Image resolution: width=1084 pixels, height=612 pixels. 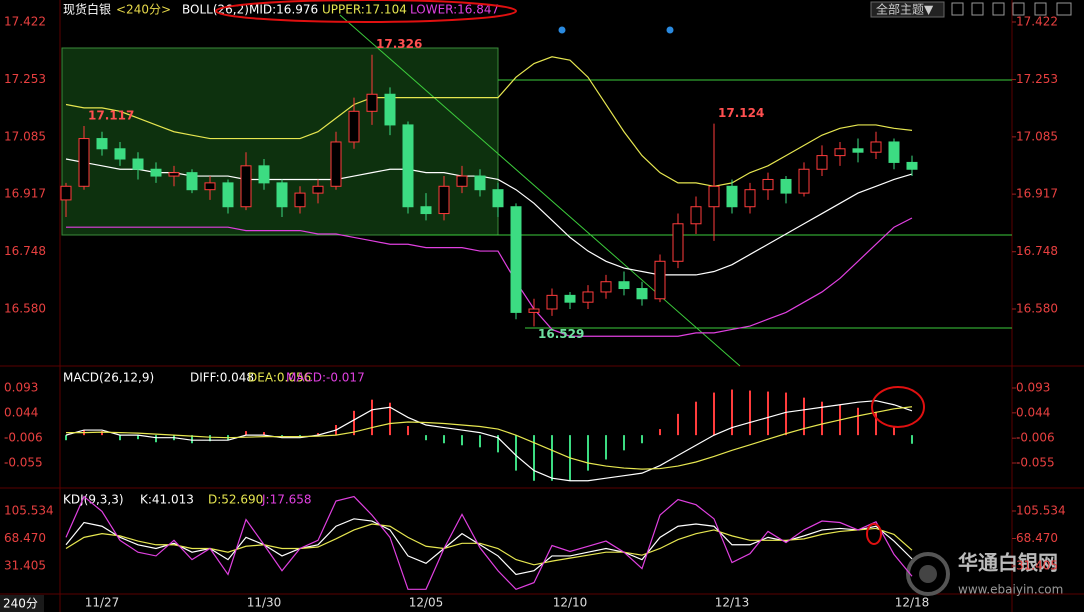 I want to click on legend-entry: UPPER:17.104, so click(x=364, y=10).